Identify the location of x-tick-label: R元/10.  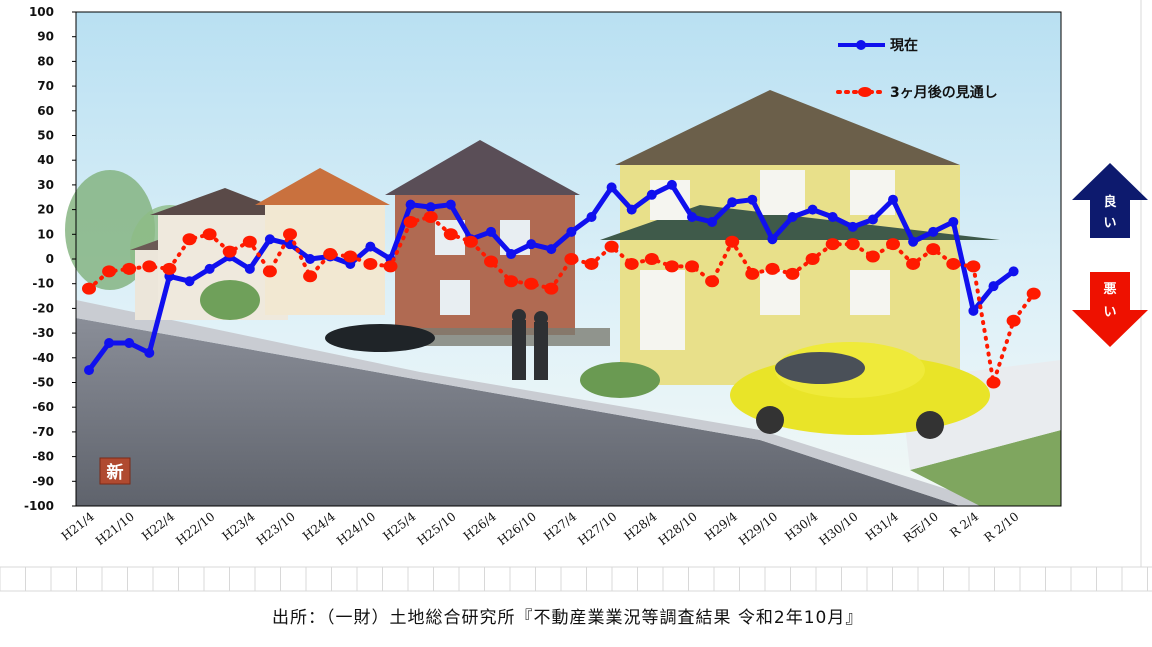
(921, 527).